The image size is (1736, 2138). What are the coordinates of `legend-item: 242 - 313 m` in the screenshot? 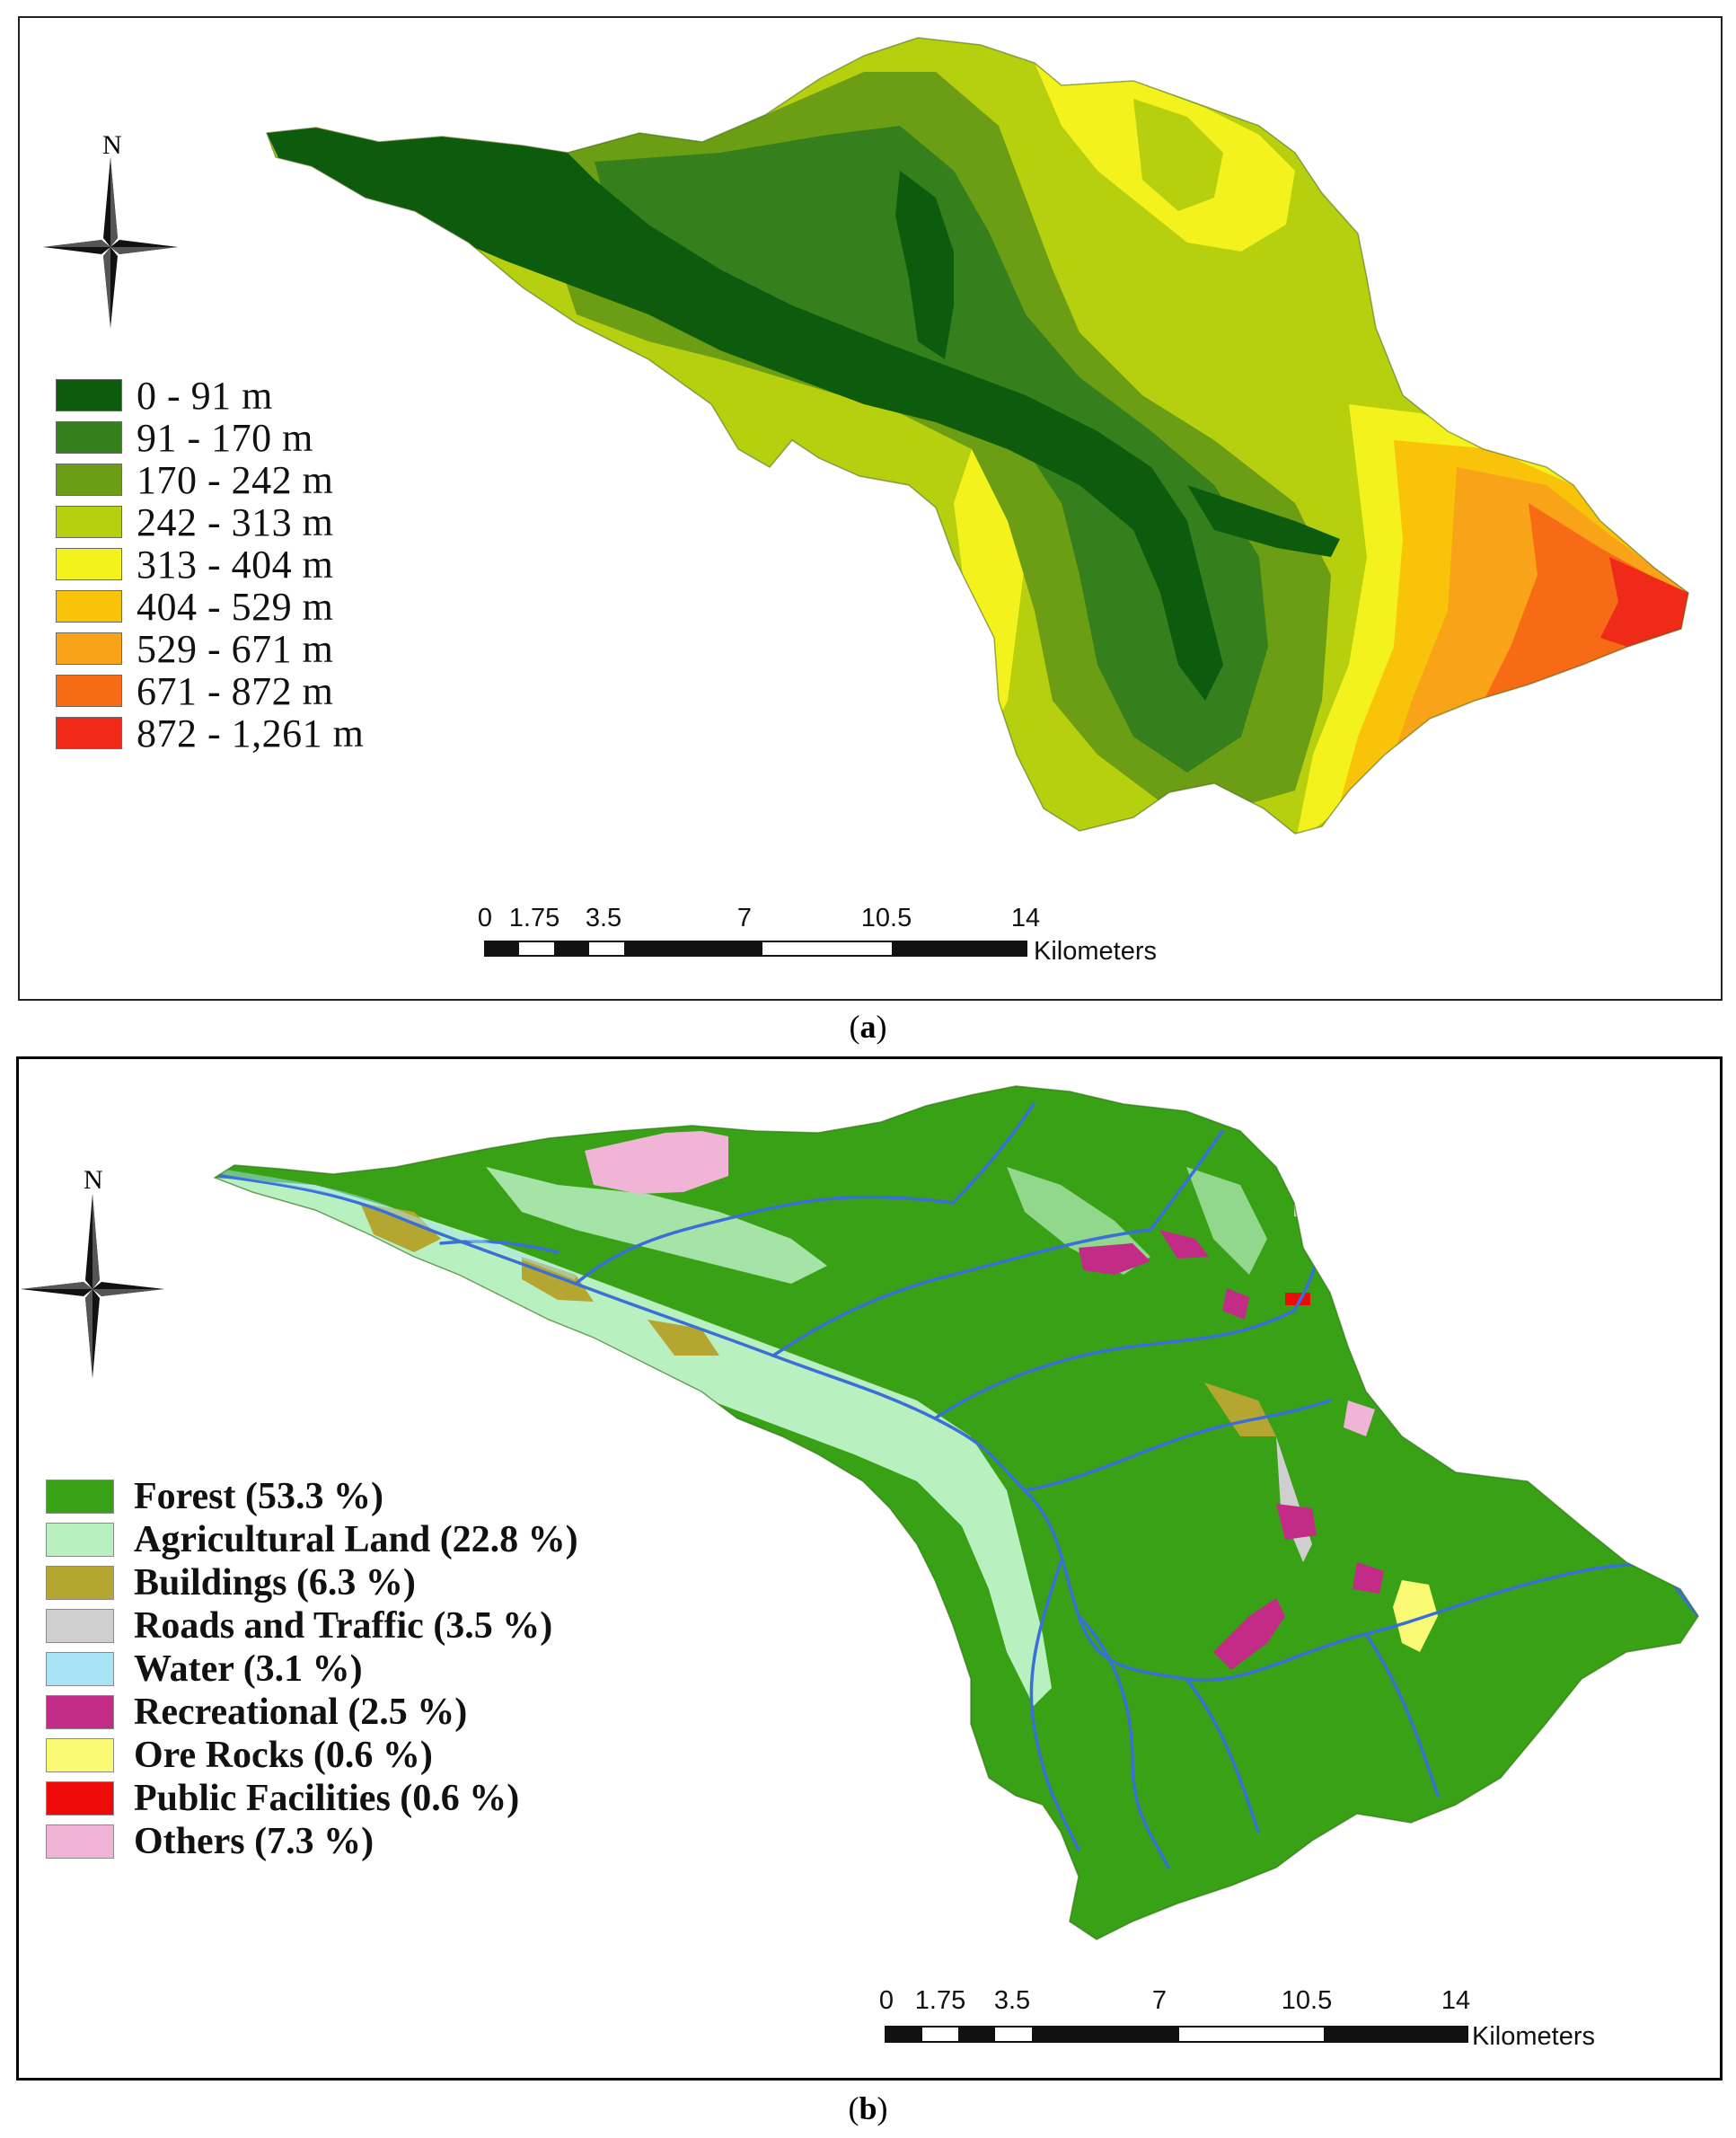 It's located at (195, 522).